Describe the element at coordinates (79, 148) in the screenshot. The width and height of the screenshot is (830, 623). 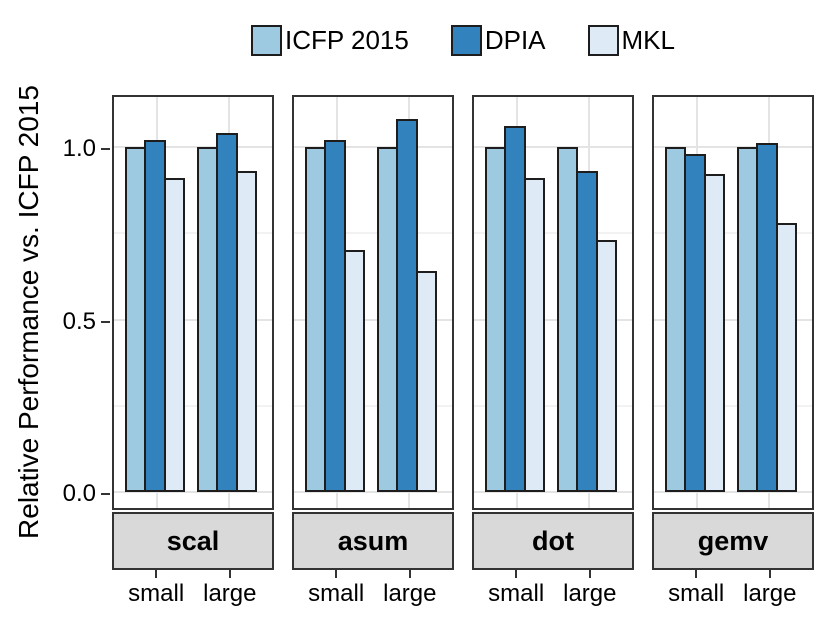
I see `y-tick-label: 1.0` at that location.